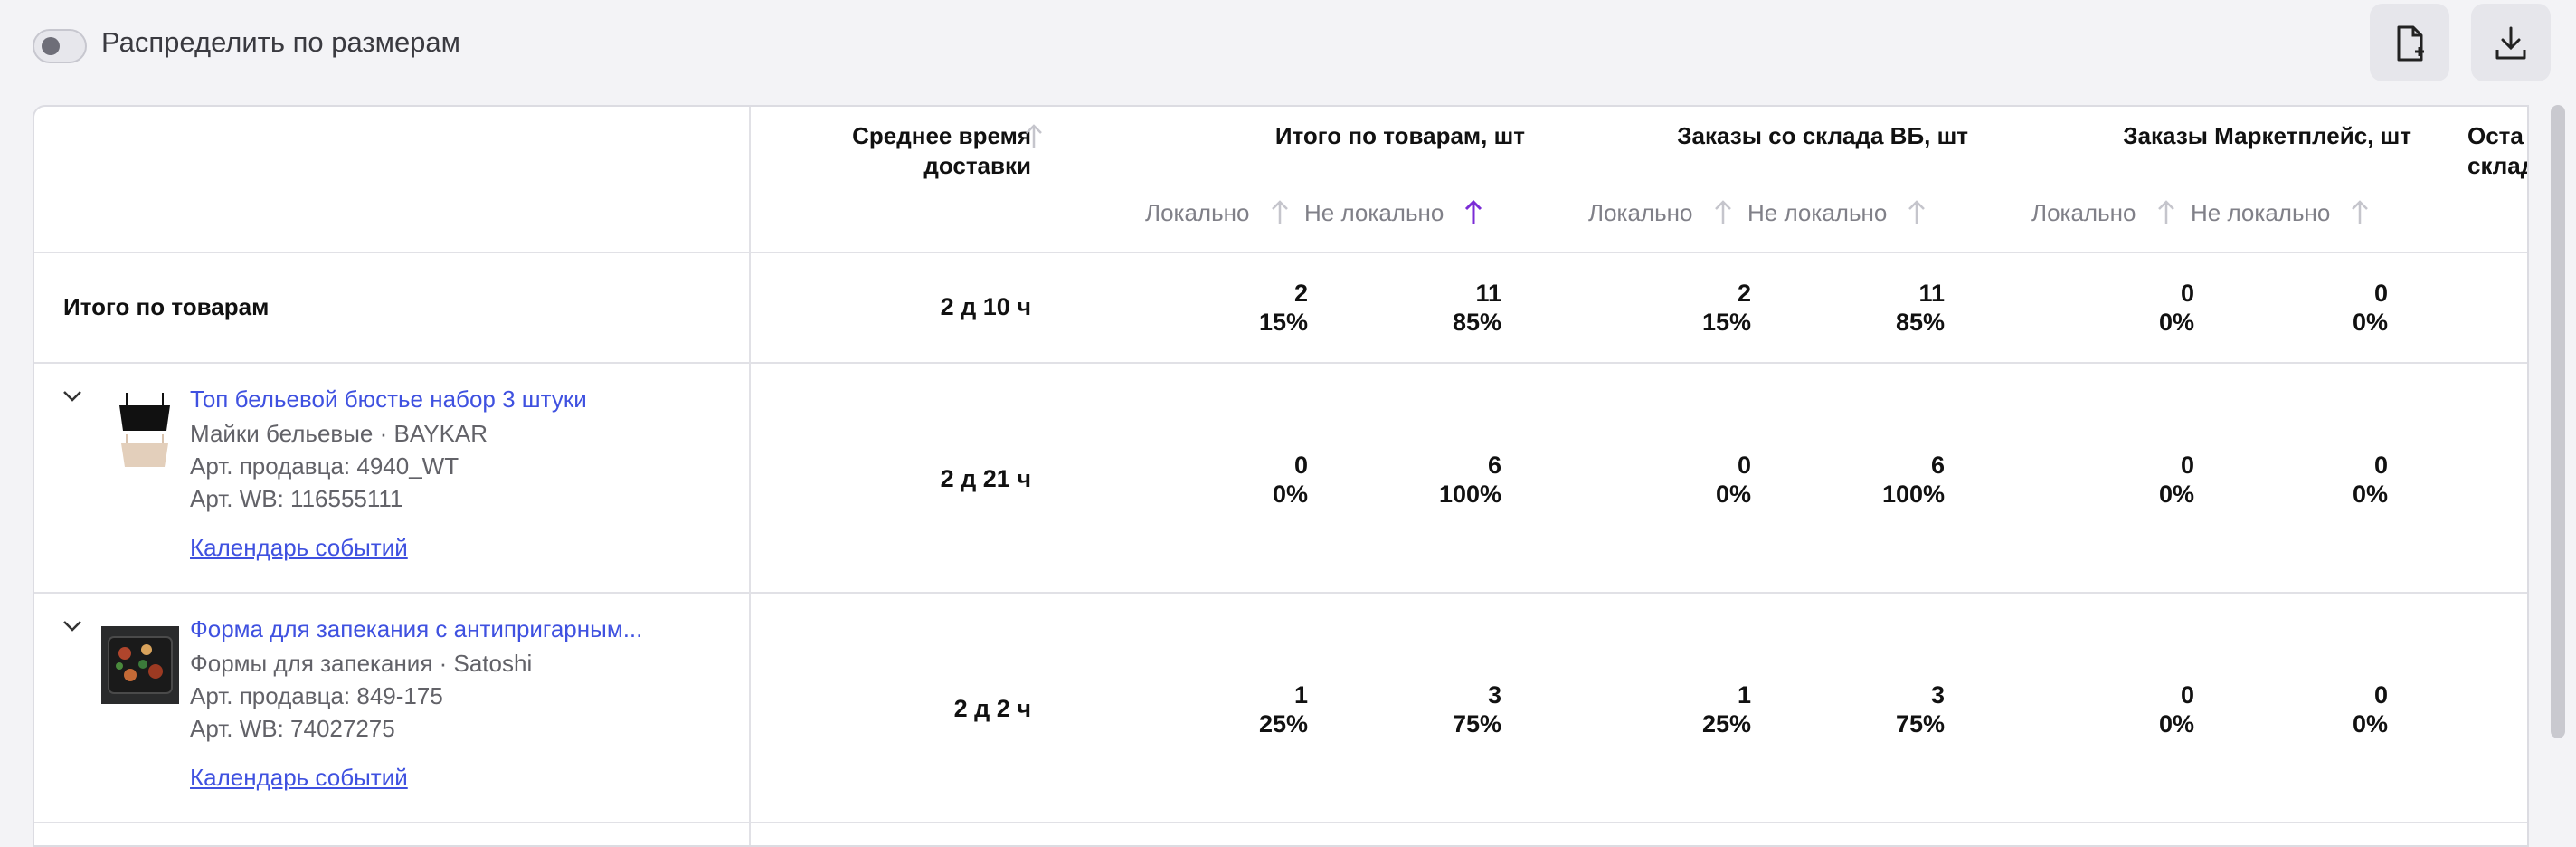 This screenshot has height=847, width=2576. Describe the element at coordinates (51, 46) in the screenshot. I see `toggle-knob` at that location.